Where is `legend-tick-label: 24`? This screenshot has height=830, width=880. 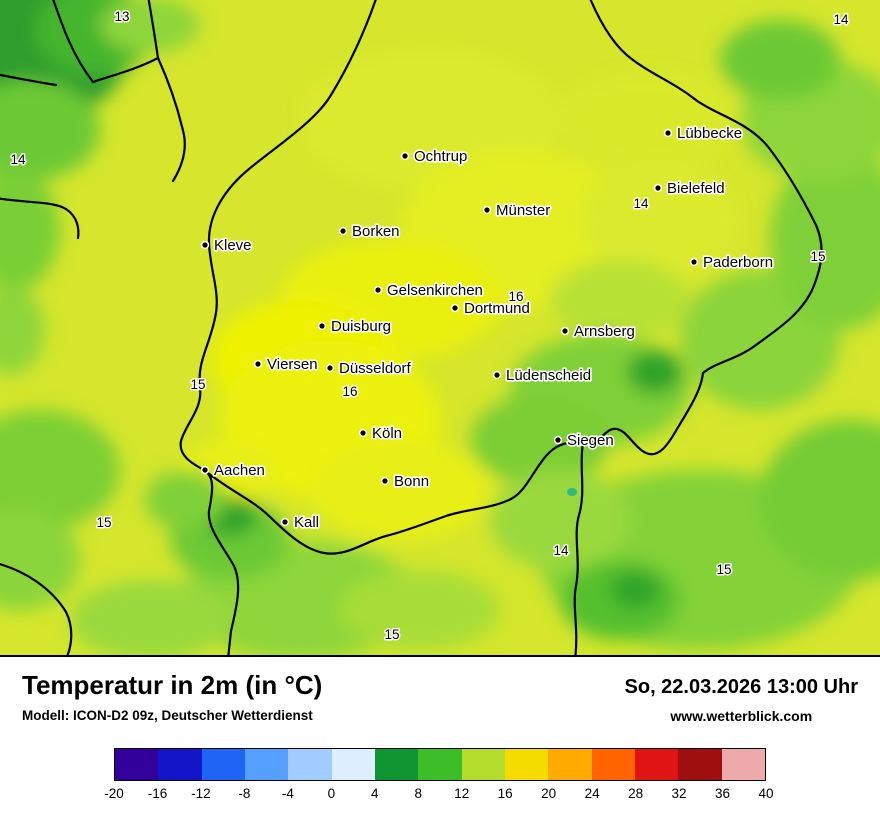
legend-tick-label: 24 is located at coordinates (592, 793).